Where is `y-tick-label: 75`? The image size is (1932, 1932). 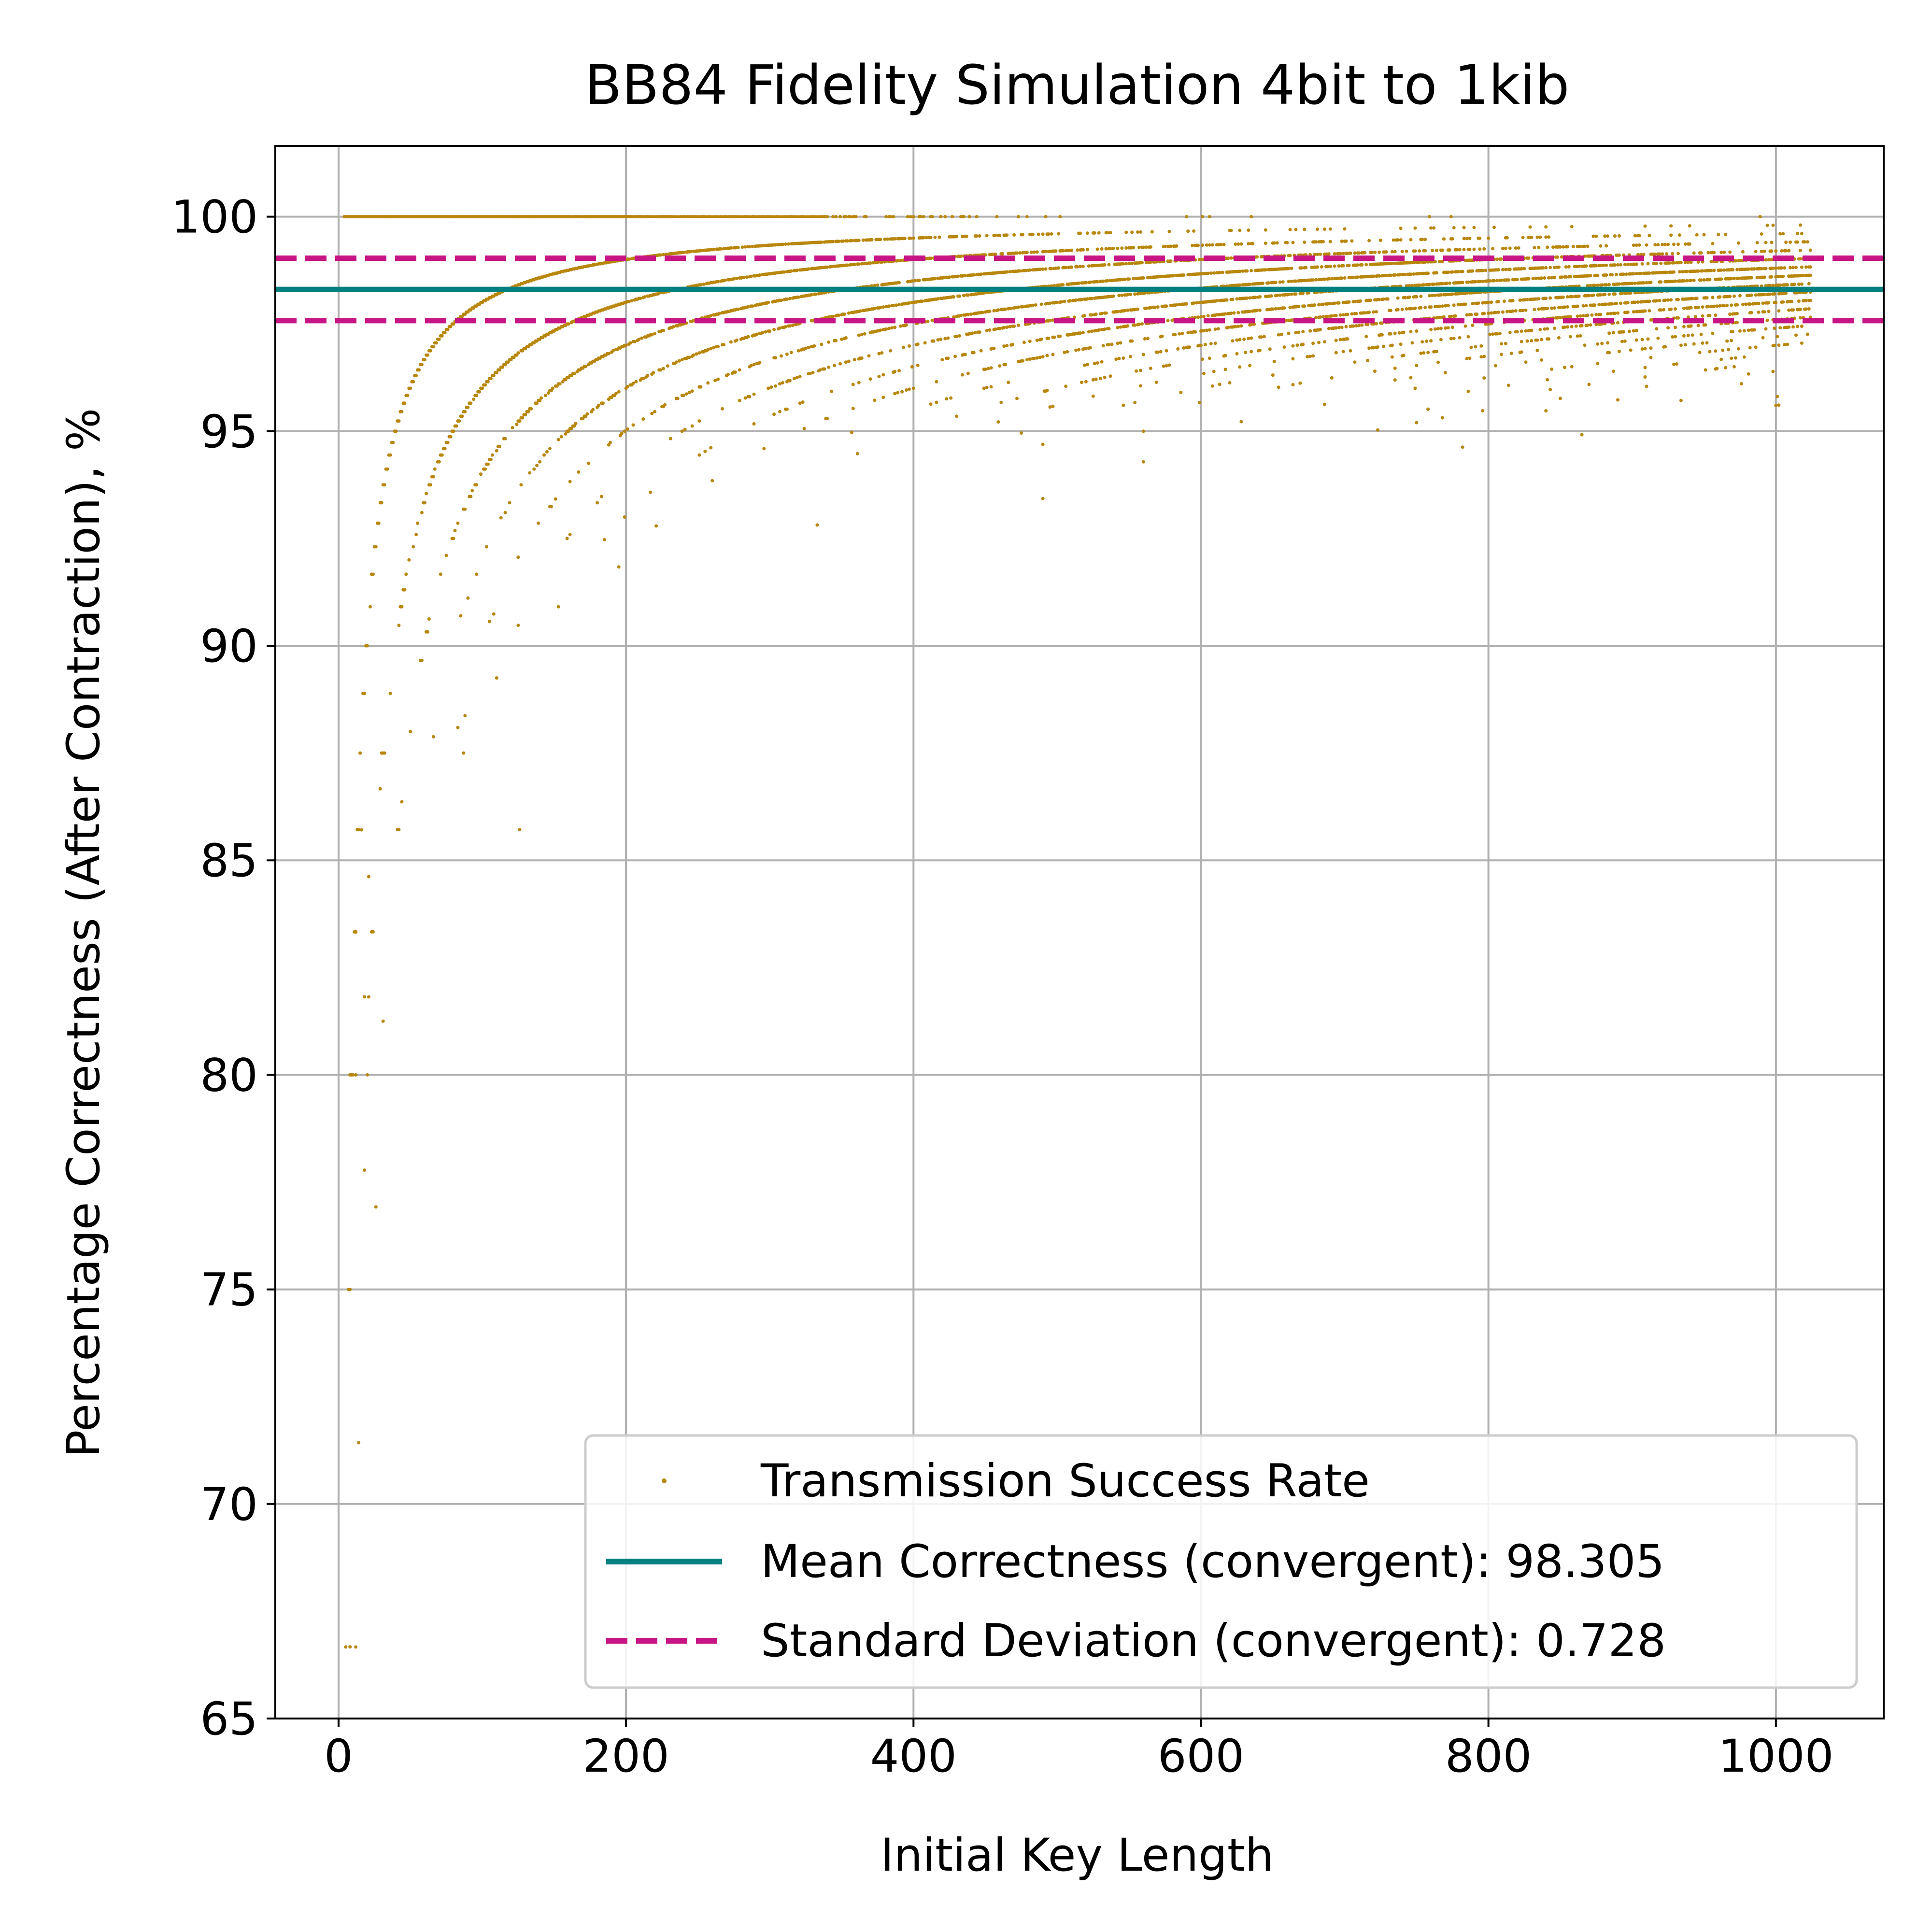 y-tick-label: 75 is located at coordinates (229, 1290).